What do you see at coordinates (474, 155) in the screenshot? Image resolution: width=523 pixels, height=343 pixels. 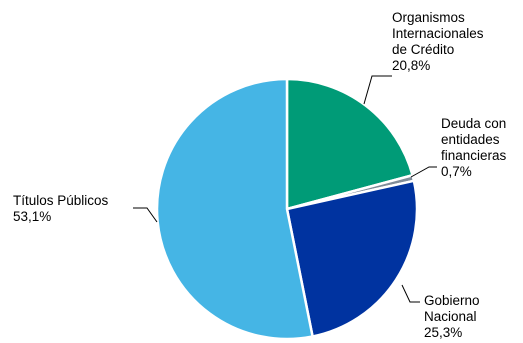 I see `slice-name-line: financieras` at bounding box center [474, 155].